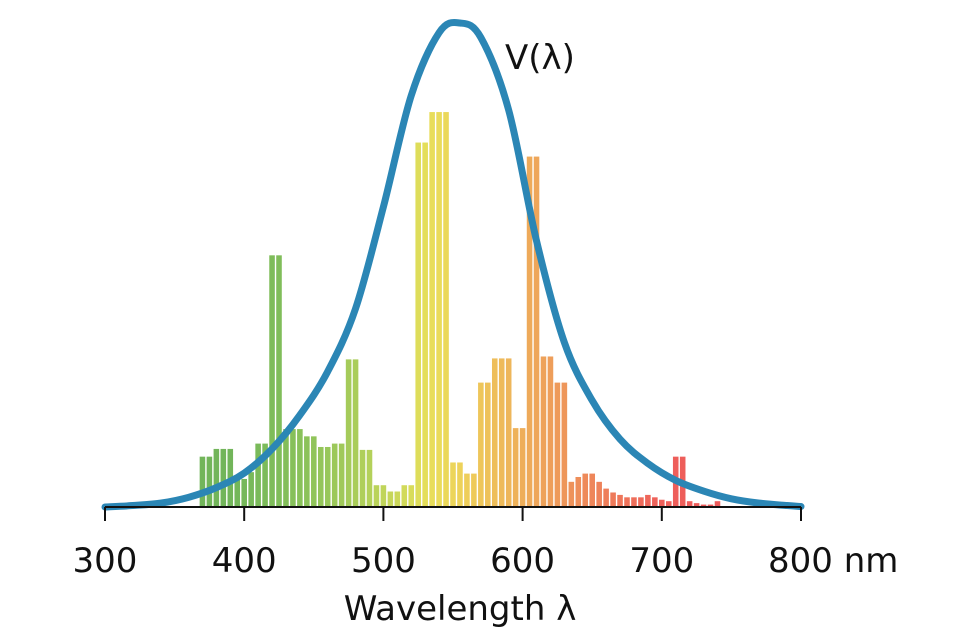  Describe the element at coordinates (661, 561) in the screenshot. I see `x-tick-label: 700` at that location.